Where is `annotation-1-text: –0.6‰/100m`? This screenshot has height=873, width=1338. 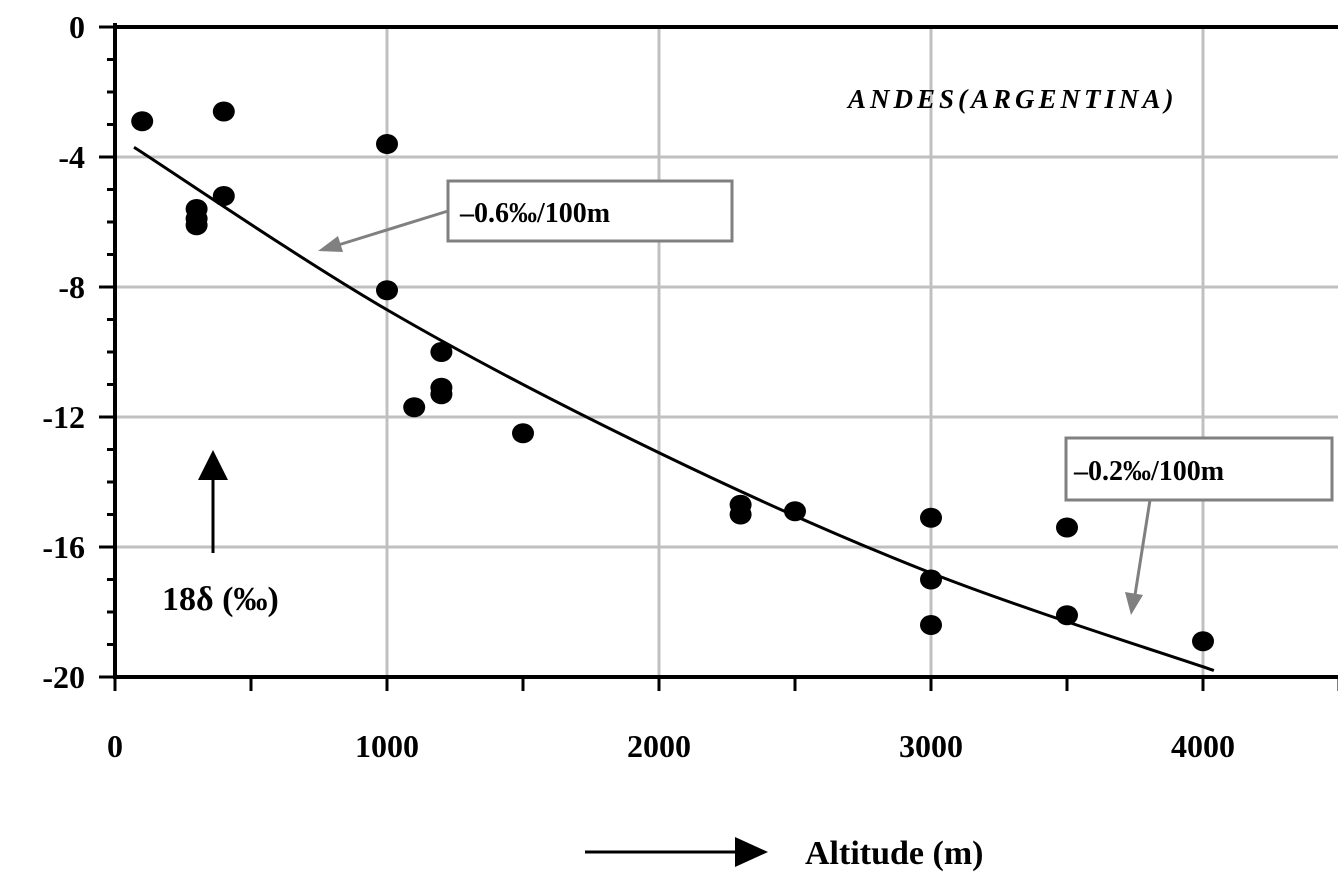
annotation-1-text: –0.6‰/100m is located at coordinates (534, 213).